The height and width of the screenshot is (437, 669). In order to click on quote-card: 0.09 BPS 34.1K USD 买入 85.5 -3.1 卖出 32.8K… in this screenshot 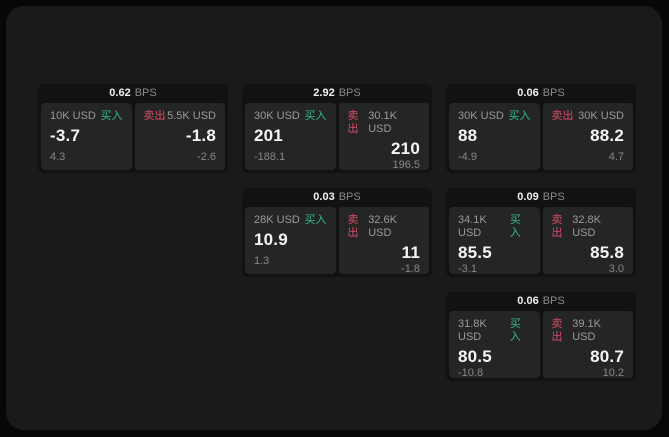, I will do `click(541, 232)`.